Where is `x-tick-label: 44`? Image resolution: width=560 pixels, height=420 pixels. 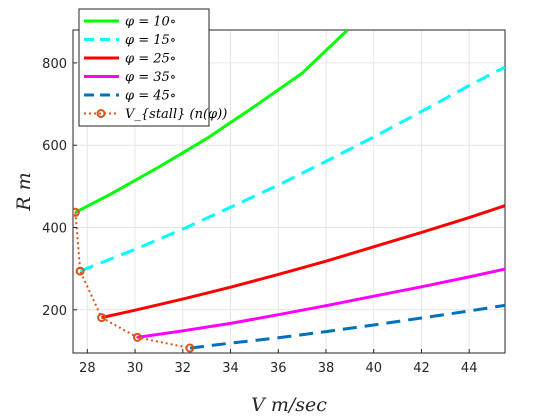
x-tick-label: 44 is located at coordinates (469, 368).